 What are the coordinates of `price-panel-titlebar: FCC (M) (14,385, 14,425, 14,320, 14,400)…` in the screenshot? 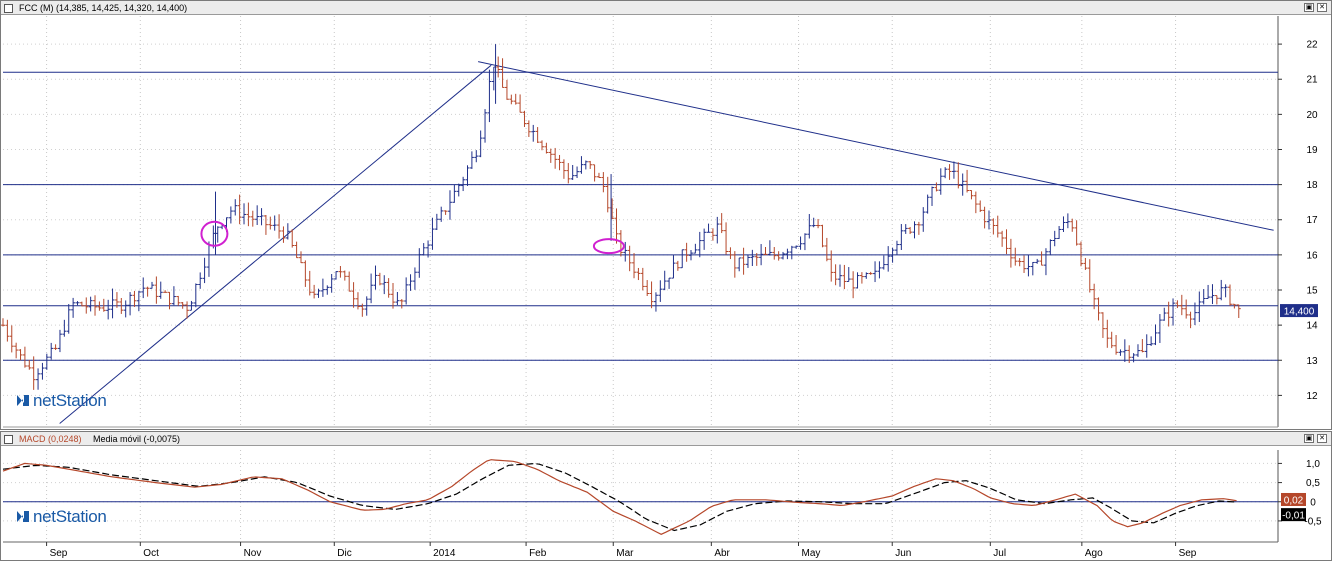 It's located at (666, 8).